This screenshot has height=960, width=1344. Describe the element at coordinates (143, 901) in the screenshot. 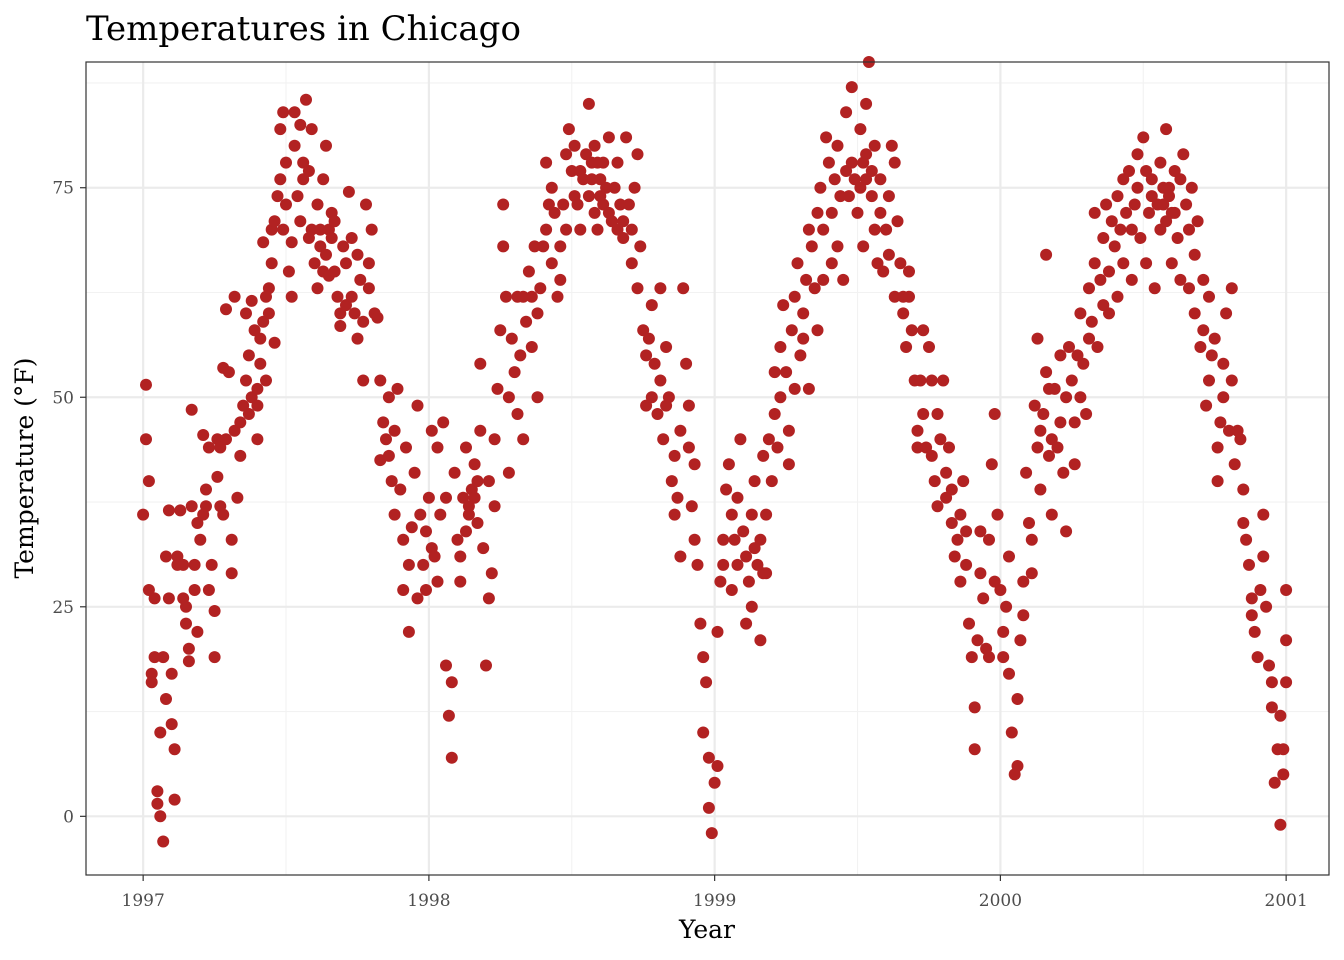

I see `x-tick-label: 1997` at that location.